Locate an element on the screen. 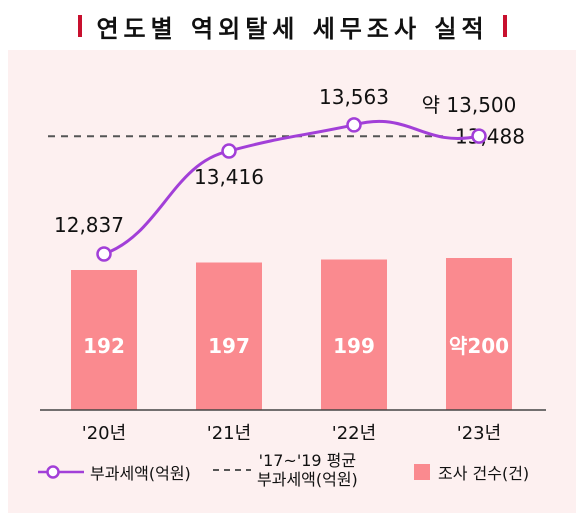  line-value-label: 13,416 is located at coordinates (229, 177).